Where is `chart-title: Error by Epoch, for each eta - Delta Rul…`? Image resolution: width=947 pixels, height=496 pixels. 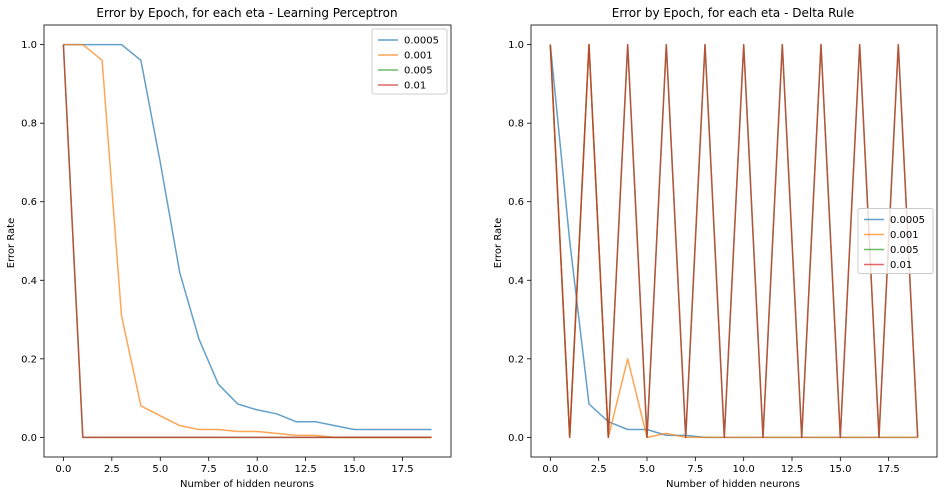 chart-title: Error by Epoch, for each eta - Delta Rul… is located at coordinates (733, 13).